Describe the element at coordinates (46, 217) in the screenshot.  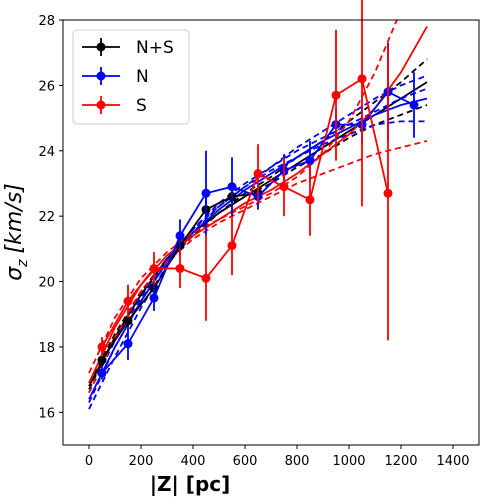
I see `y-tick-label: 22` at that location.